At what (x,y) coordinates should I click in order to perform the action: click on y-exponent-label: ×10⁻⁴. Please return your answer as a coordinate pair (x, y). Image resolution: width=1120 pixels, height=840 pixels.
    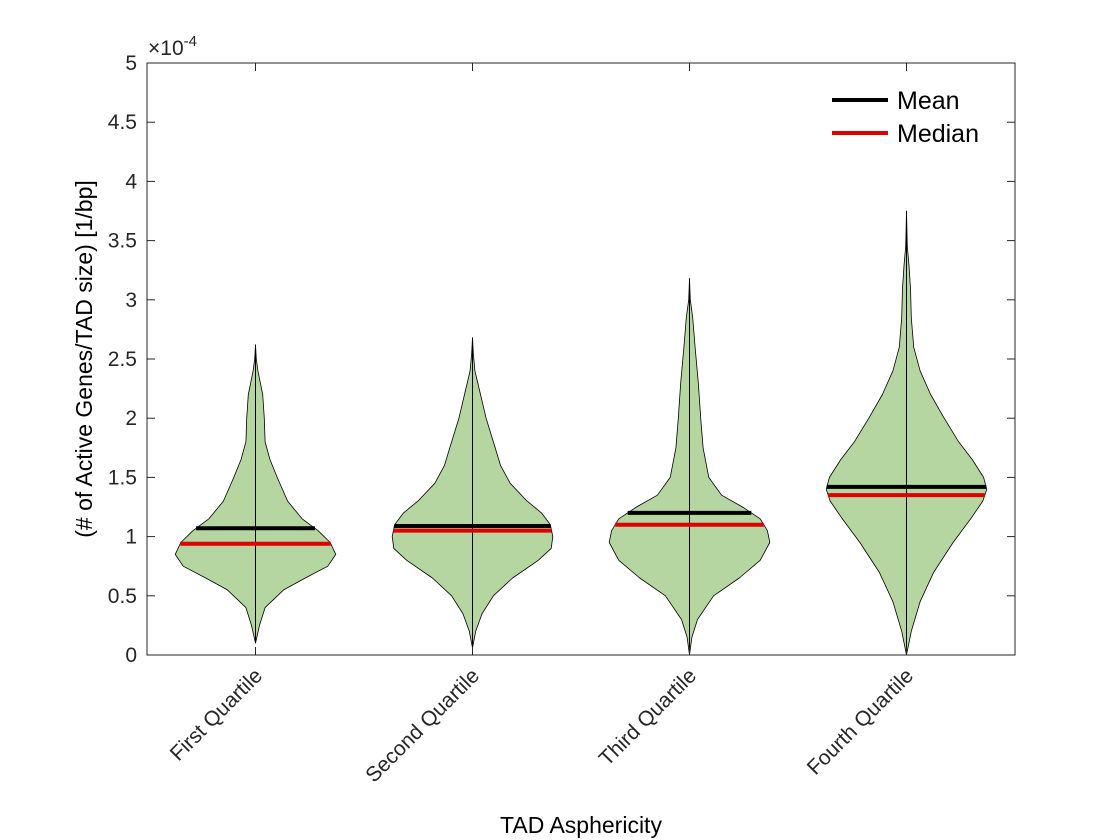
    Looking at the image, I should click on (172, 46).